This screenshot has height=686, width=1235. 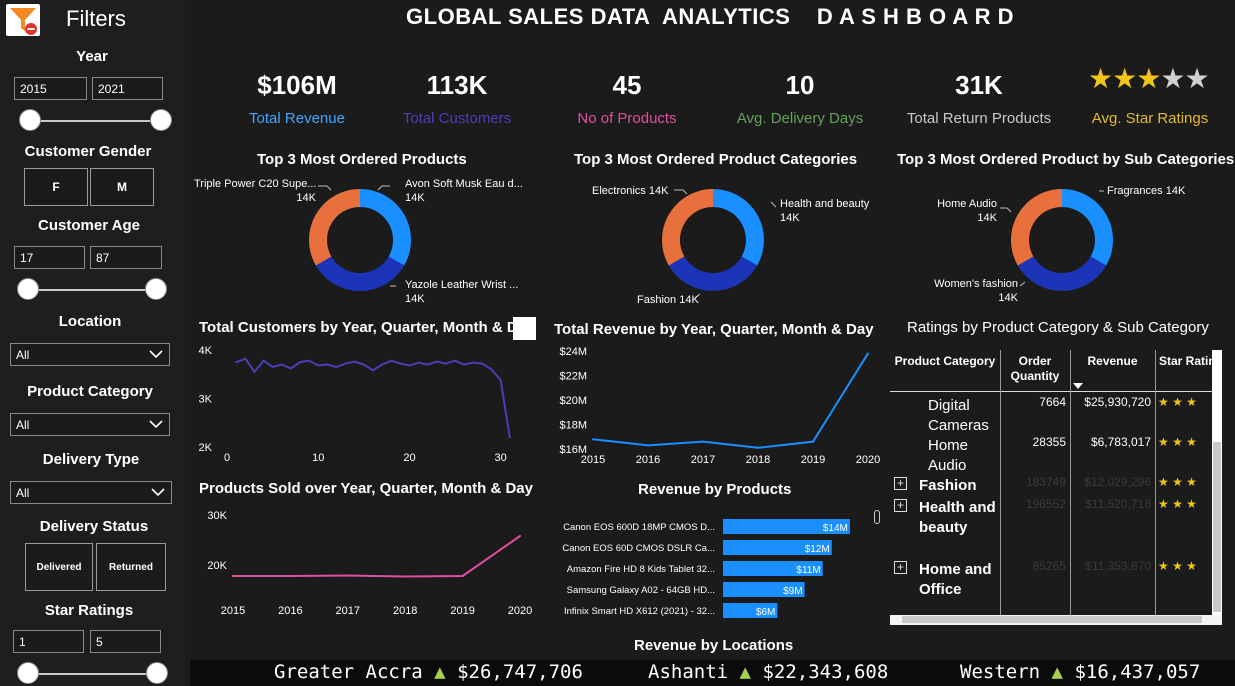 I want to click on delivery-type-dropdown: All, so click(x=91, y=492).